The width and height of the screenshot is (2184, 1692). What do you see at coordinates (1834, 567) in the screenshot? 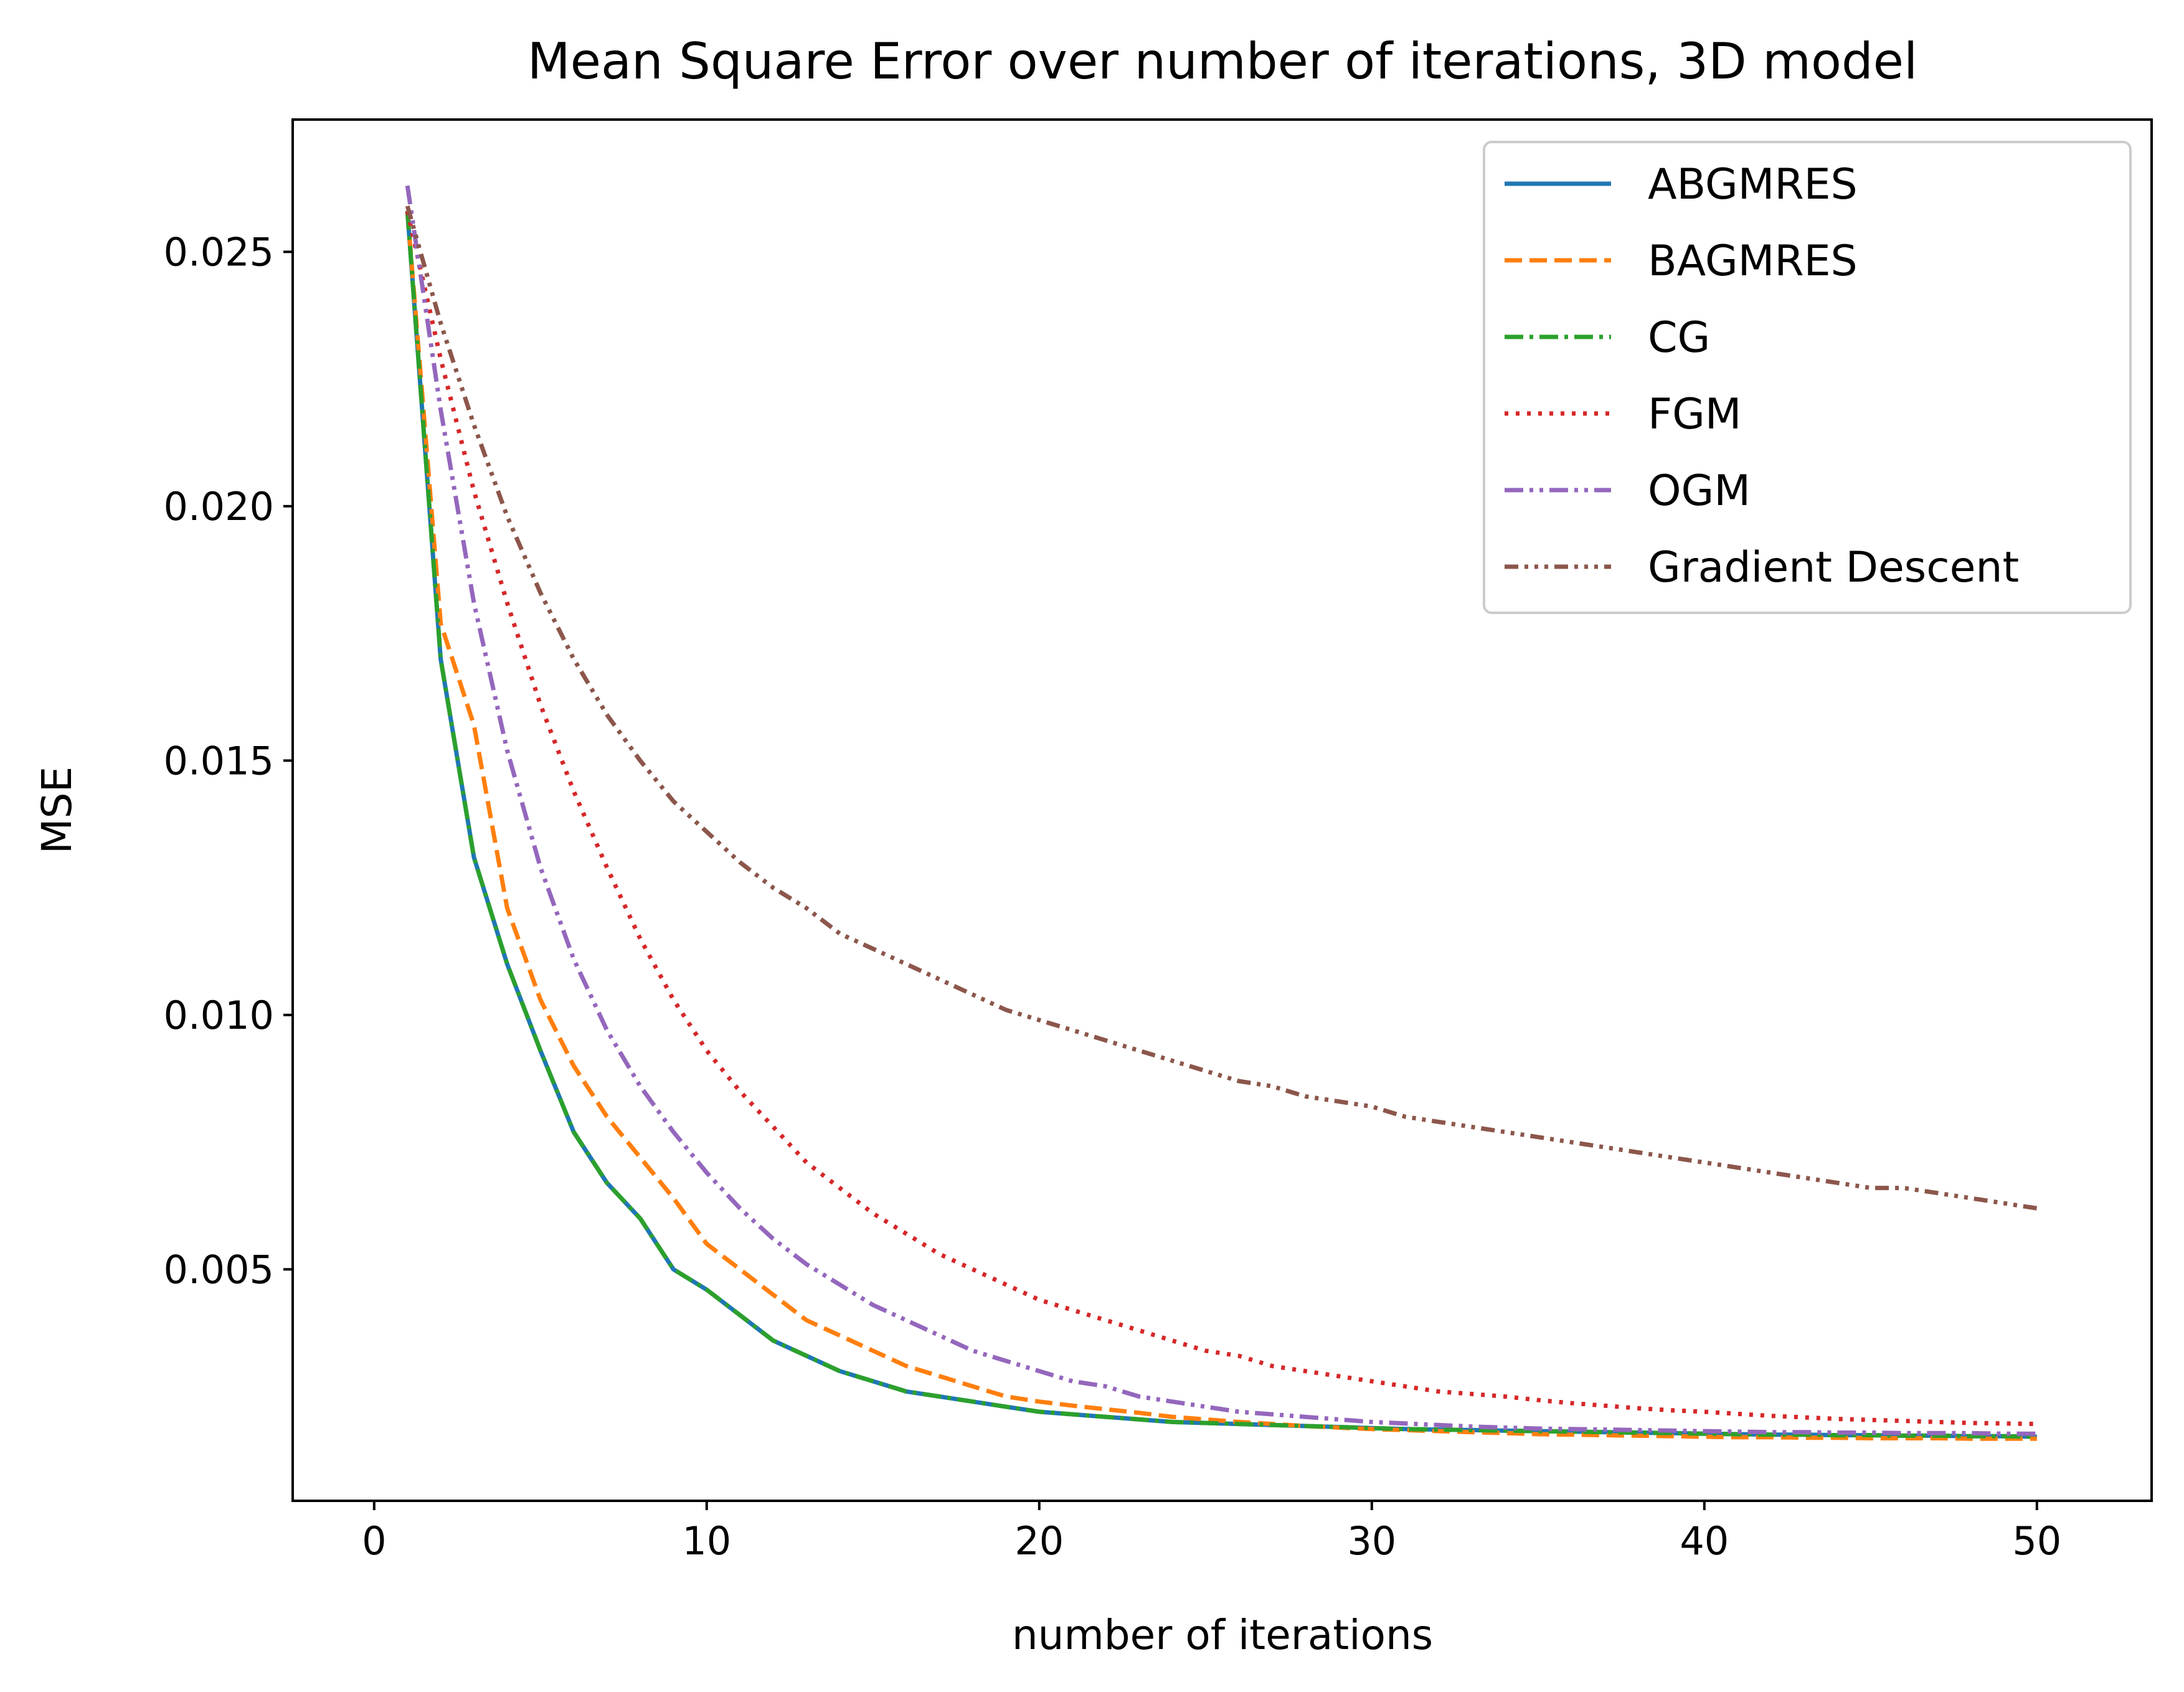
I see `legend-label-gradient-descent: Gradient Descent` at bounding box center [1834, 567].